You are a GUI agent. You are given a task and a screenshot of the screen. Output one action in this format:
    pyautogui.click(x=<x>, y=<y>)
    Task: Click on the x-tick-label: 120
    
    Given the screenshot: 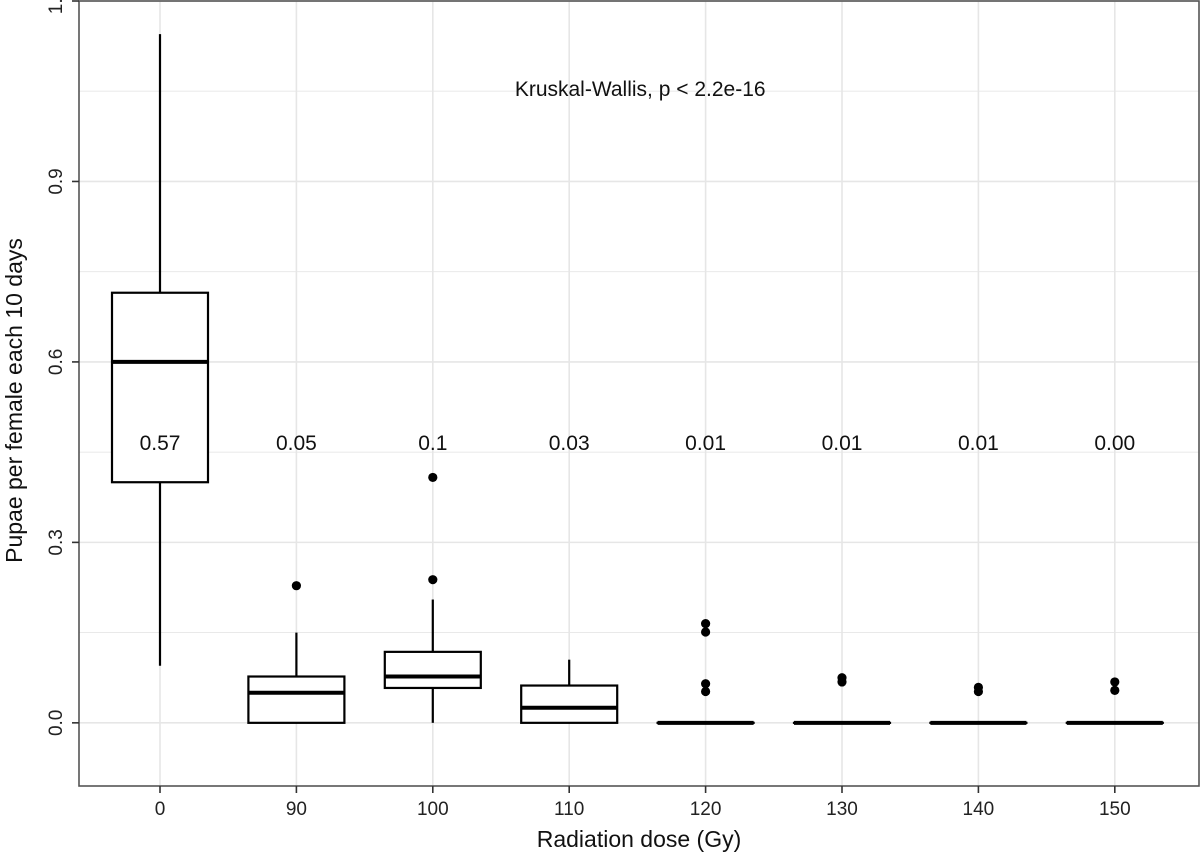 What is the action you would take?
    pyautogui.click(x=706, y=809)
    